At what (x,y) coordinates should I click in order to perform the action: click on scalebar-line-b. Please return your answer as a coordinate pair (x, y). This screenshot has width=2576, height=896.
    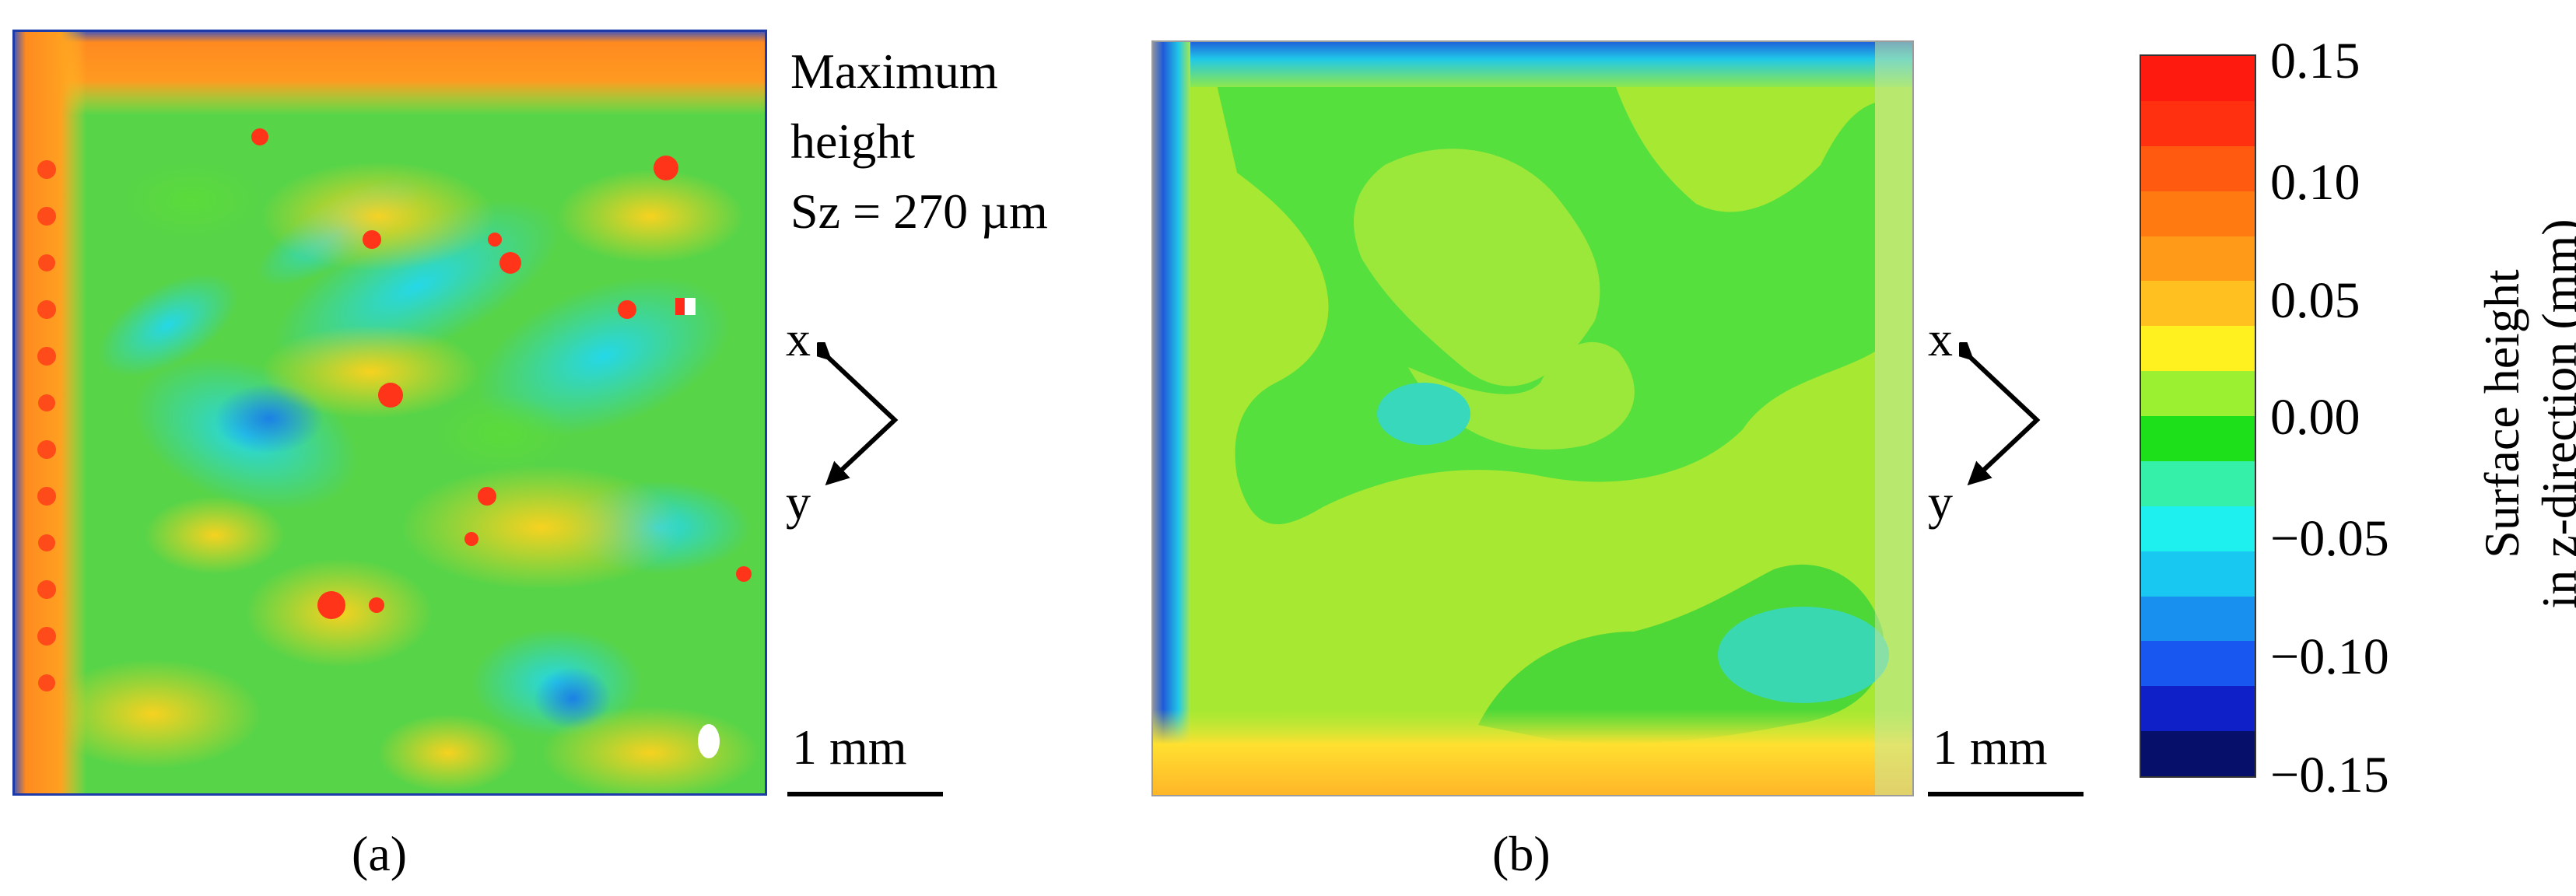
    Looking at the image, I should click on (2006, 794).